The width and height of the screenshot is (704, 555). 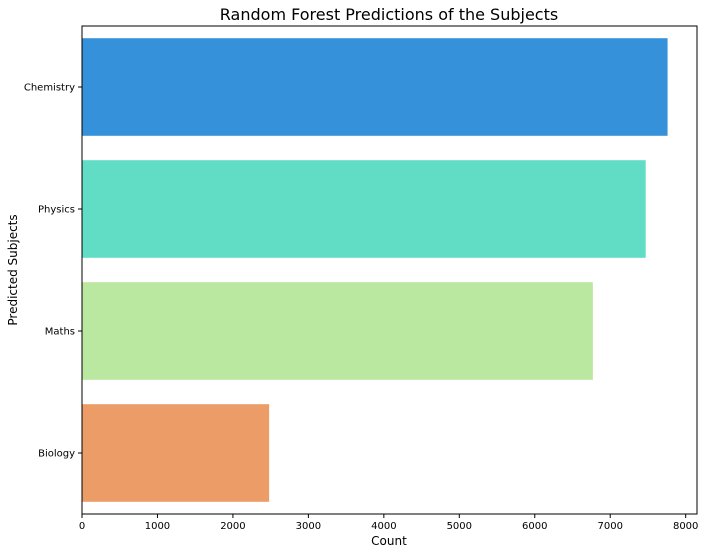 What do you see at coordinates (609, 526) in the screenshot?
I see `x-tick-label: 7000` at bounding box center [609, 526].